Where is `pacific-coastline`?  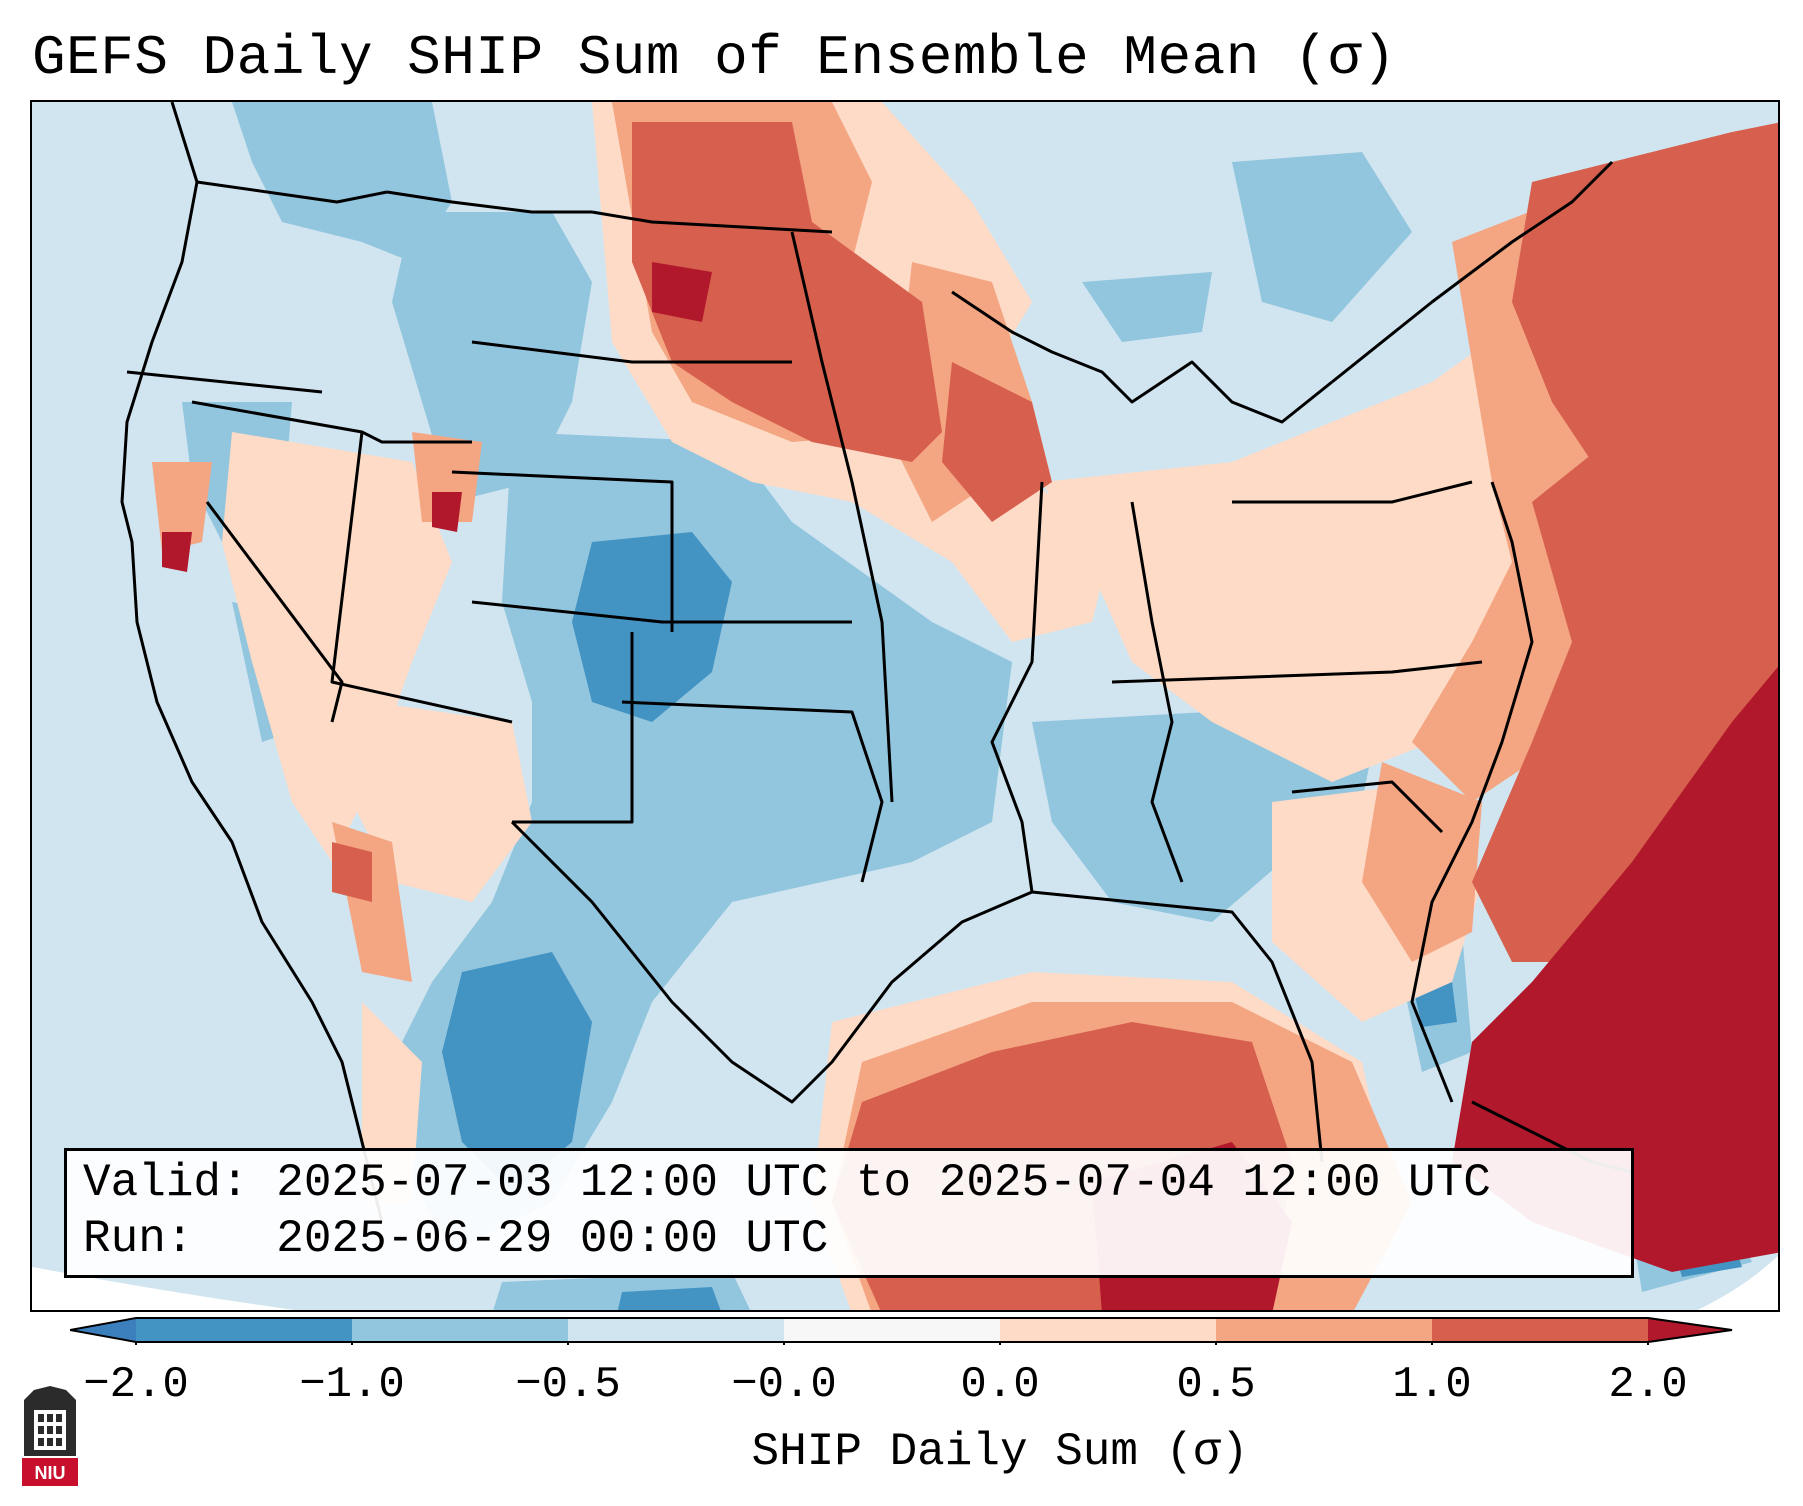 pacific-coastline is located at coordinates (252, 662).